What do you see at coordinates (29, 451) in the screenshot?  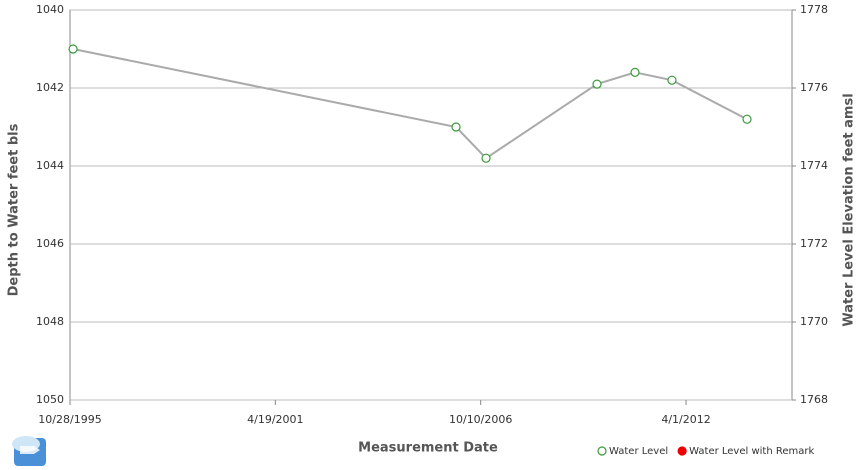 I see `logo` at bounding box center [29, 451].